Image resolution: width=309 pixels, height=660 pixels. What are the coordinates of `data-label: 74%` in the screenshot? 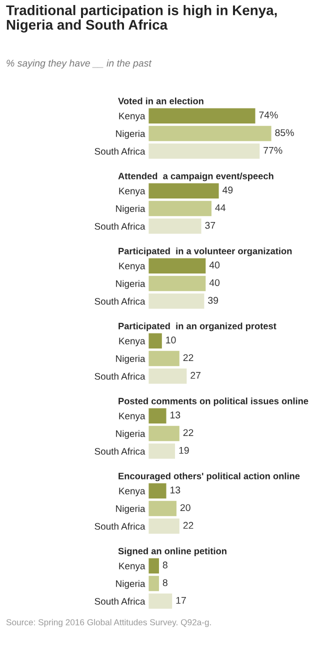 It's located at (268, 115).